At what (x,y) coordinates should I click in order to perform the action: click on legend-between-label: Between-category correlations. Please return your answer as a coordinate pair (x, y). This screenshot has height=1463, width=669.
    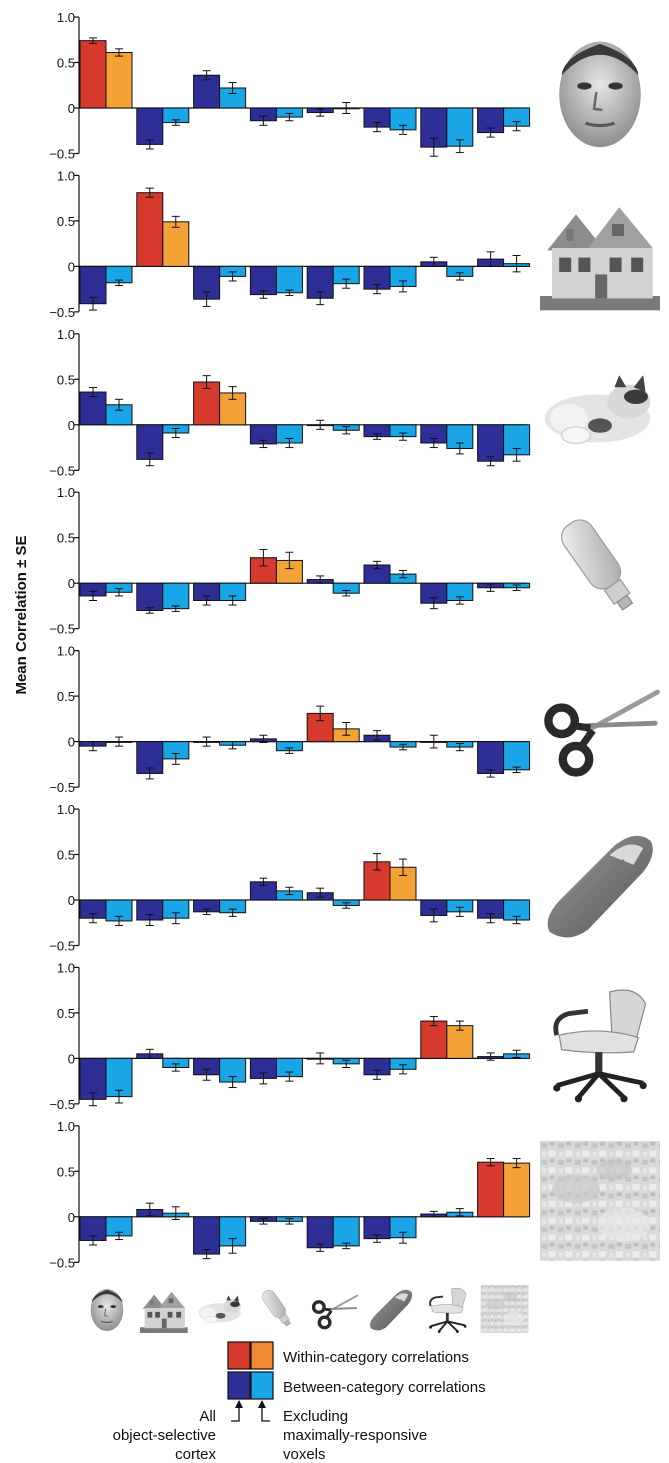
    Looking at the image, I should click on (384, 1387).